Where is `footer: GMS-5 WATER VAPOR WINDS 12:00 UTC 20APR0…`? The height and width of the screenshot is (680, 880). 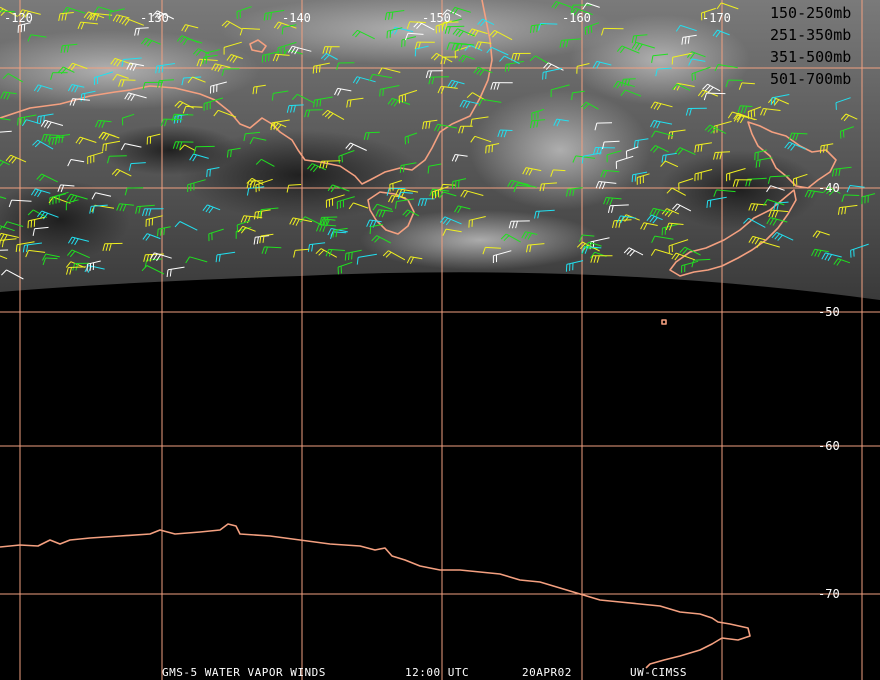
footer: GMS-5 WATER VAPOR WINDS 12:00 UTC 20APR0… is located at coordinates (424, 672).